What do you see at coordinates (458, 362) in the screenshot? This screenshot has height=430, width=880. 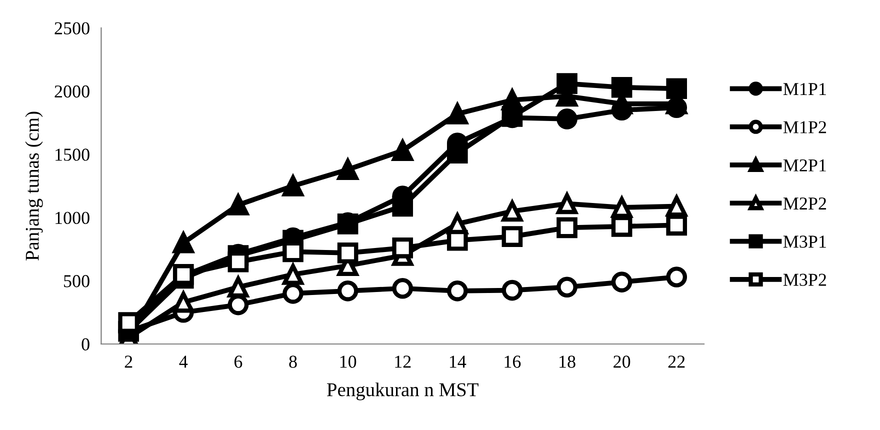 I see `x-tick-label: 14` at bounding box center [458, 362].